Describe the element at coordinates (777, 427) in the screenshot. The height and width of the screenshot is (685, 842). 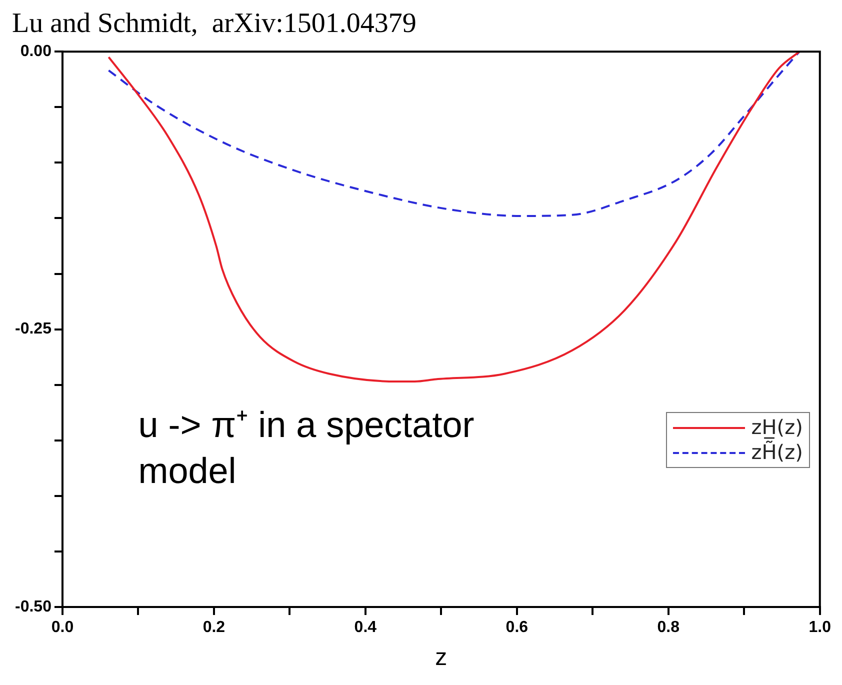
I see `legend-label: zH̲(z)` at that location.